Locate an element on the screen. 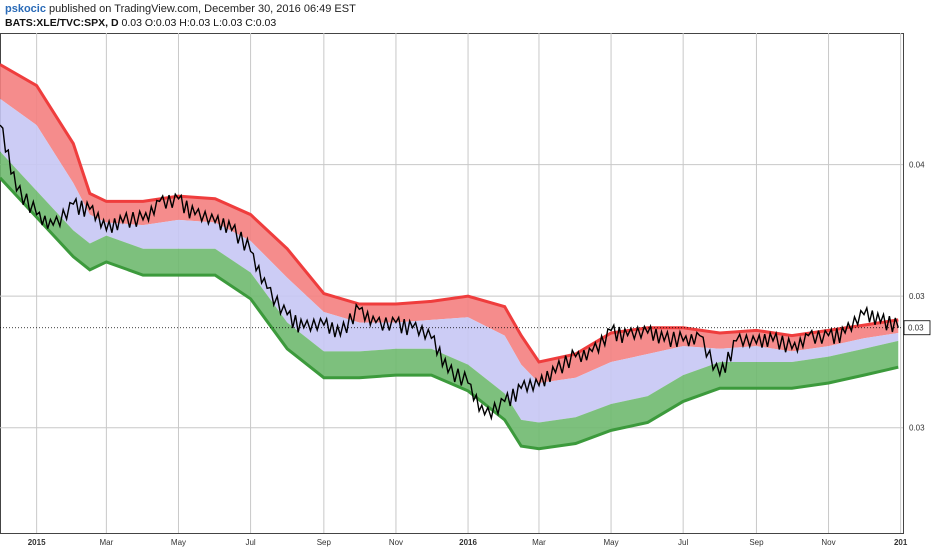 The height and width of the screenshot is (550, 932). last-value-label: 0.03 is located at coordinates (916, 328).